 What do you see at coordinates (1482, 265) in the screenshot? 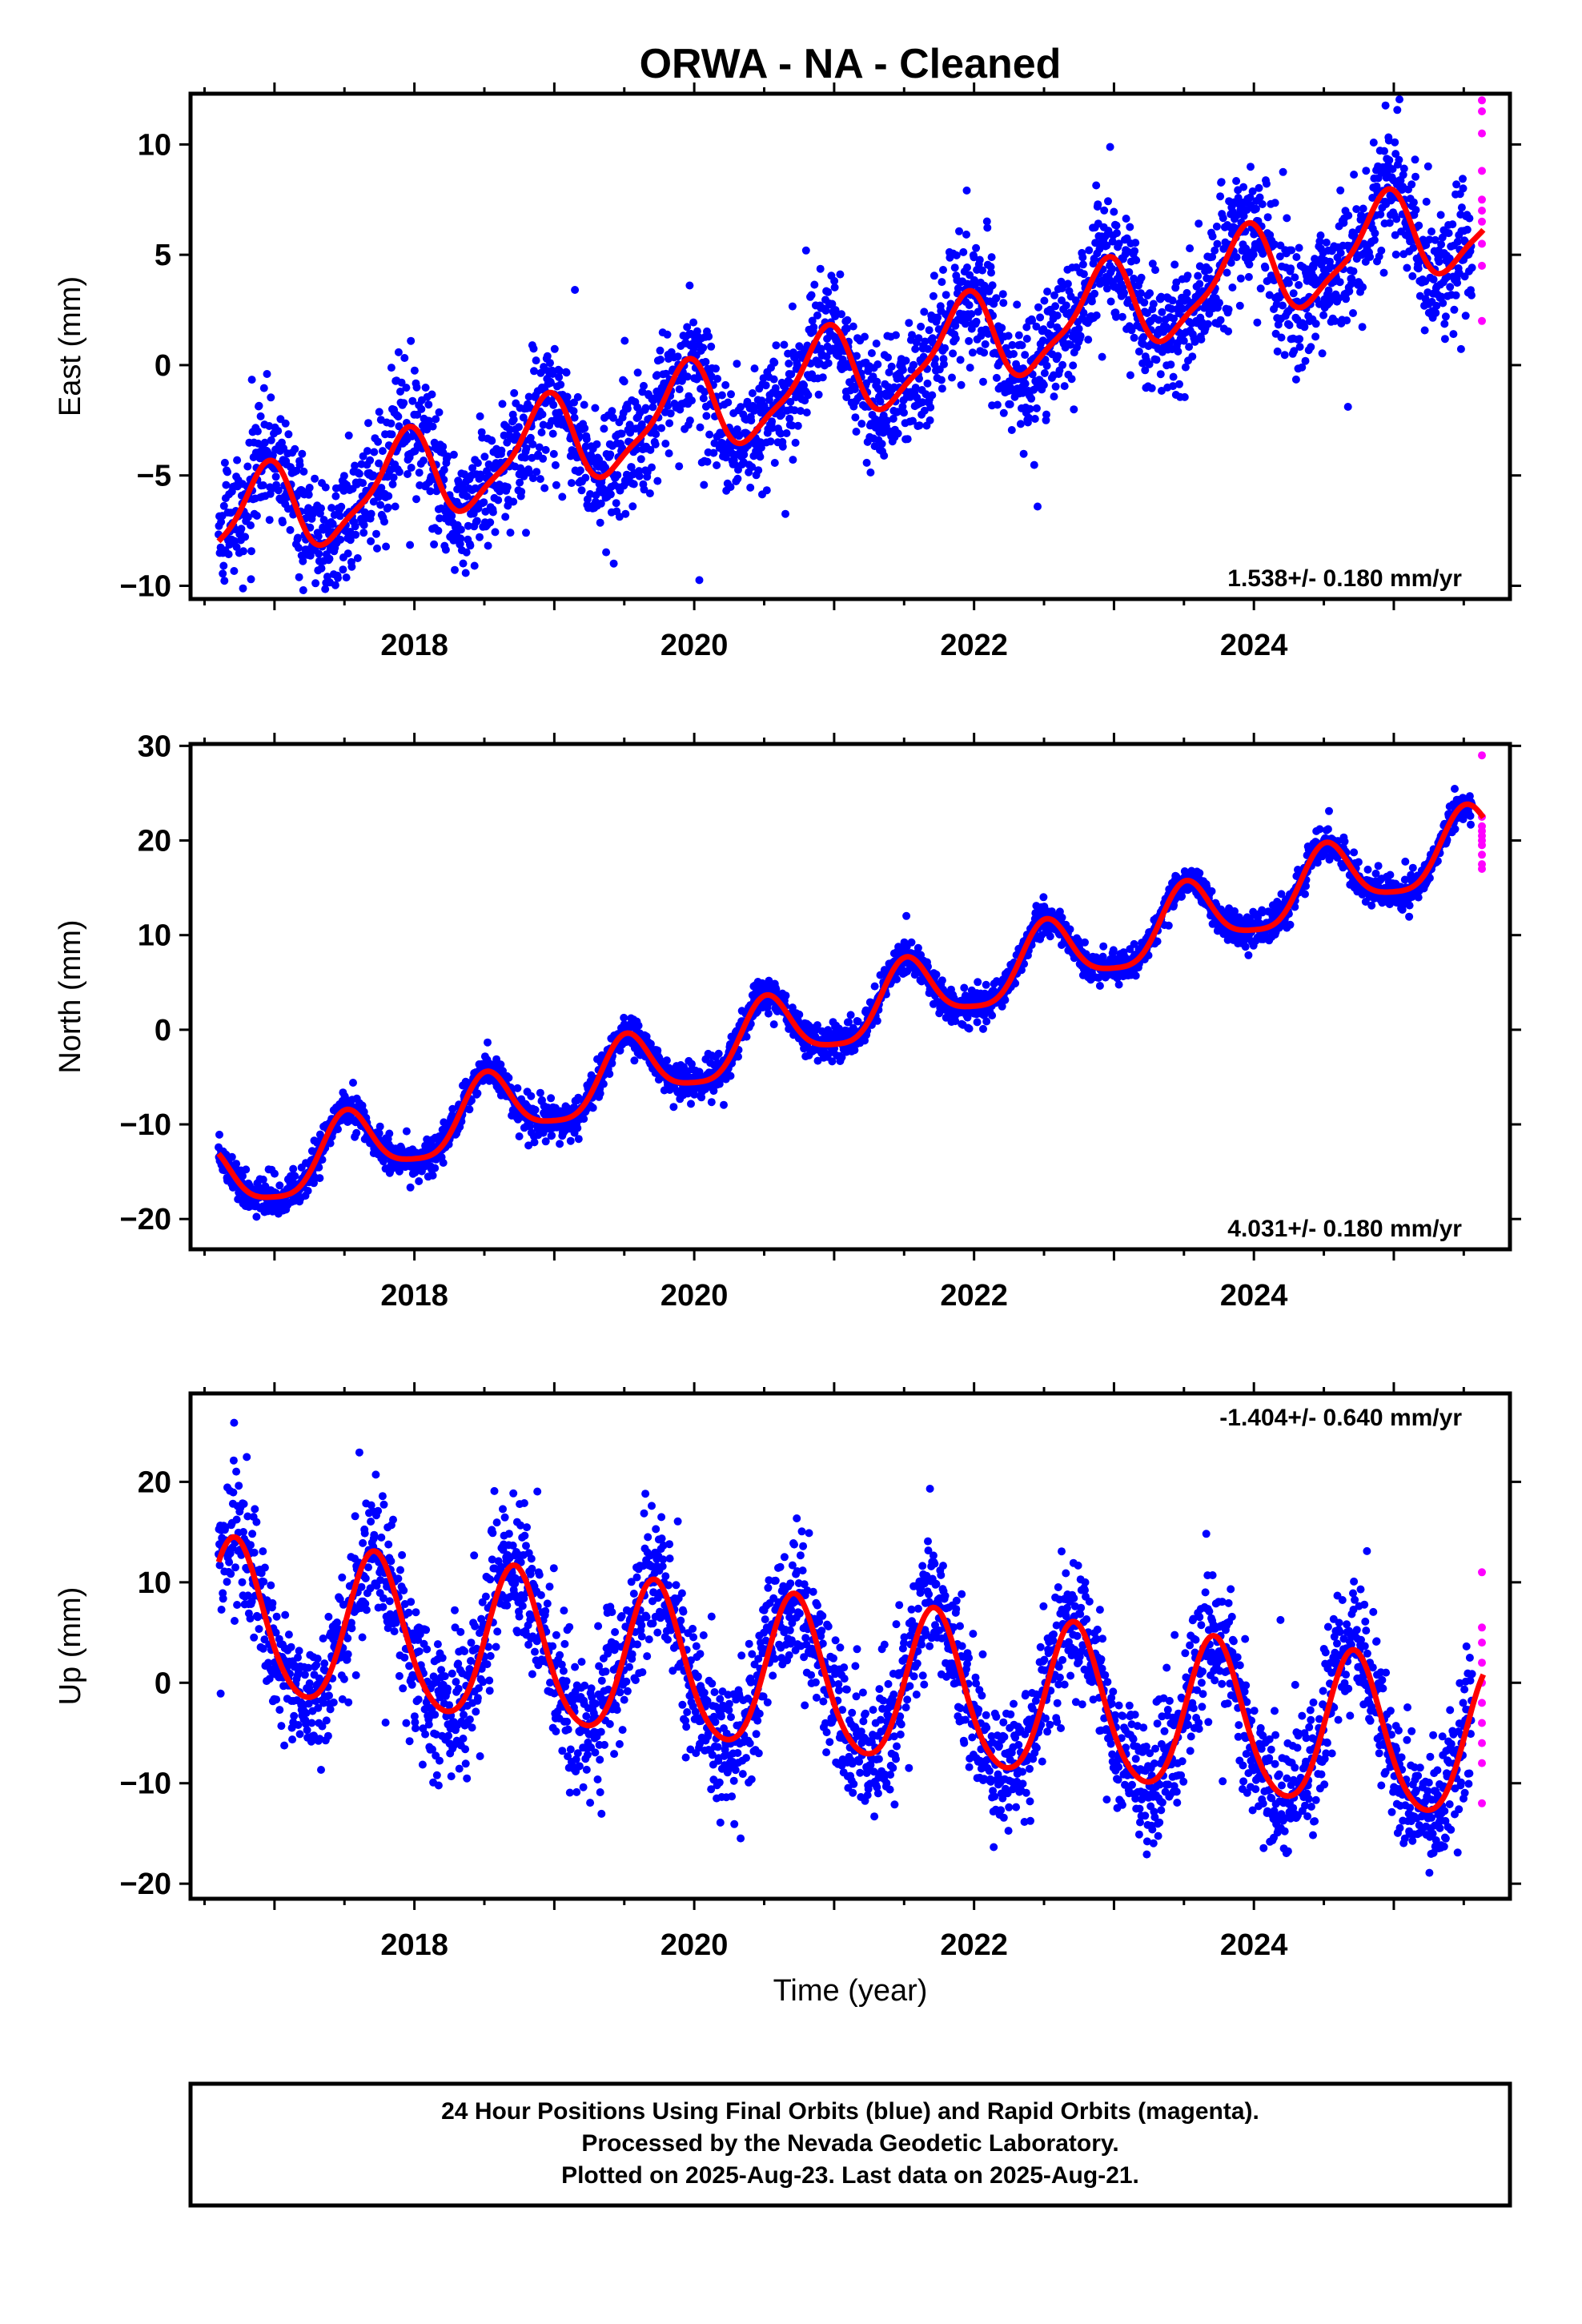
I see `rapid-orbit-point` at bounding box center [1482, 265].